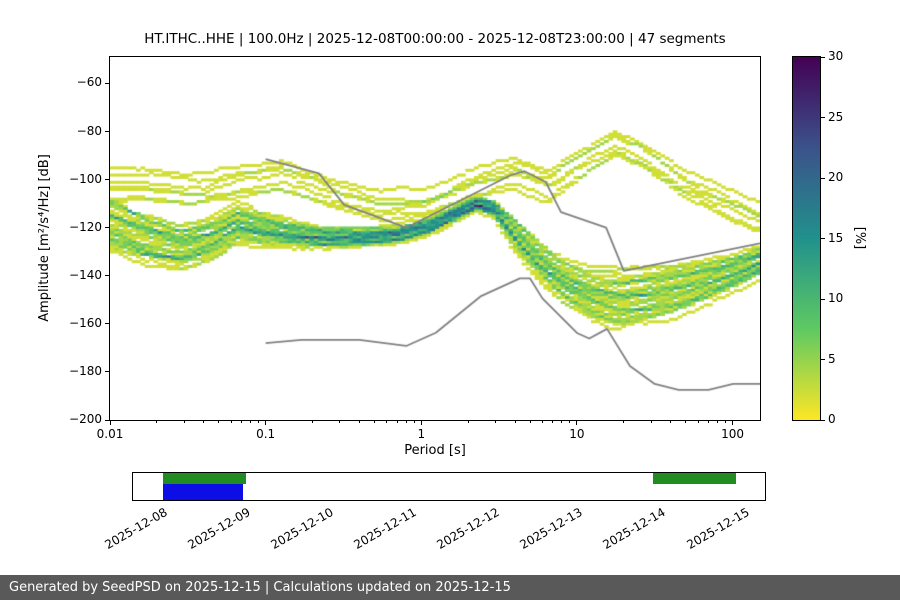  Describe the element at coordinates (551, 528) in the screenshot. I see `timeline-date-label: 2025-12-13` at that location.